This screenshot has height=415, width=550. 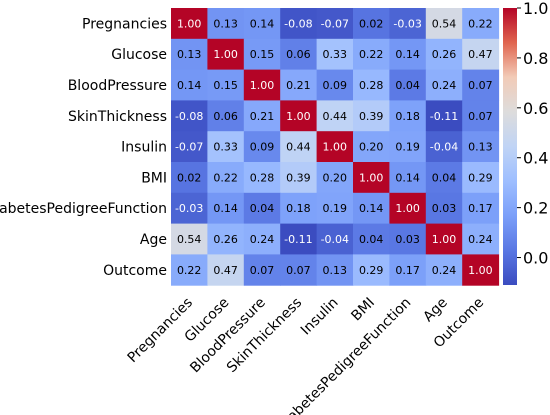 I want to click on colorbar-tick-label: 0.6, so click(x=535, y=108).